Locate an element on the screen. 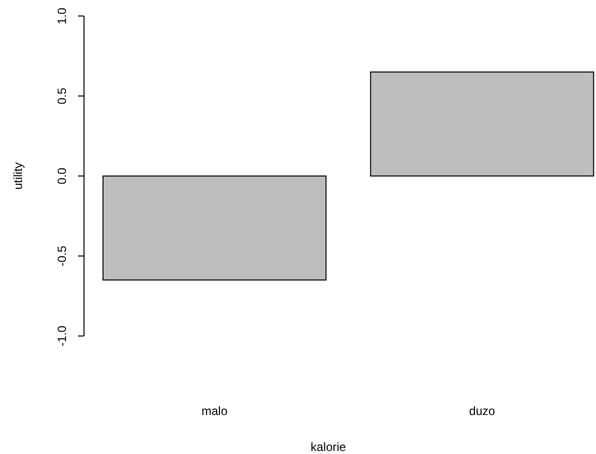 The image size is (596, 454). y-axis-title: utility is located at coordinates (18, 176).